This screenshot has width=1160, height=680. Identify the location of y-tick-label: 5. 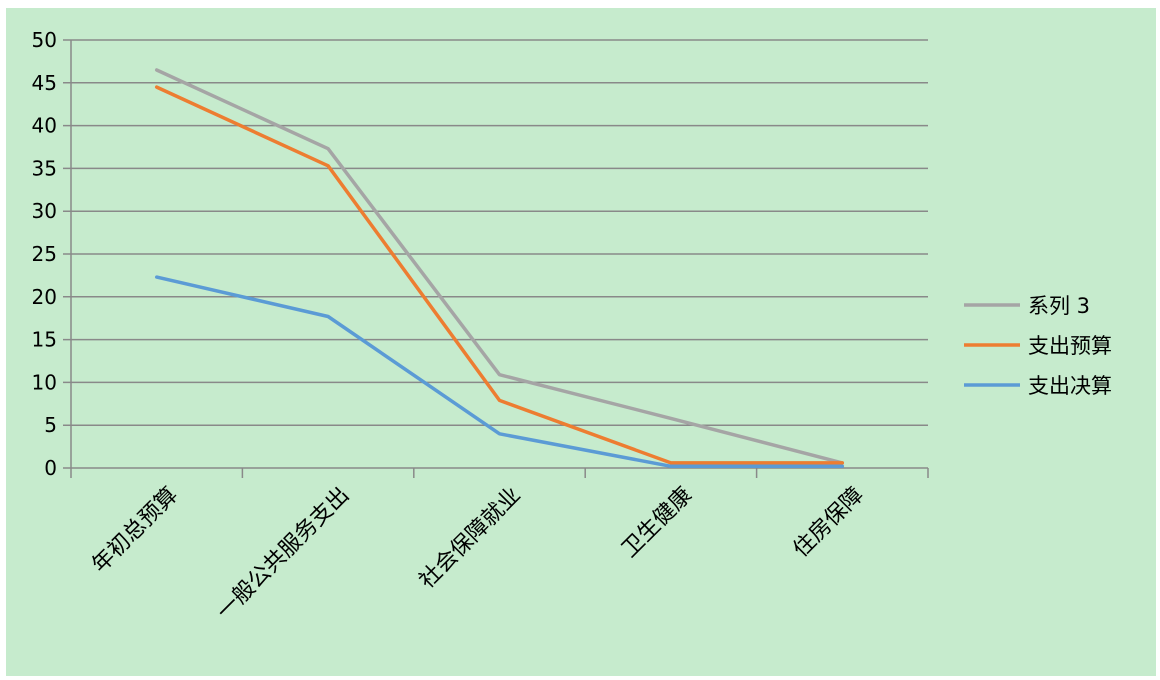
(50, 425).